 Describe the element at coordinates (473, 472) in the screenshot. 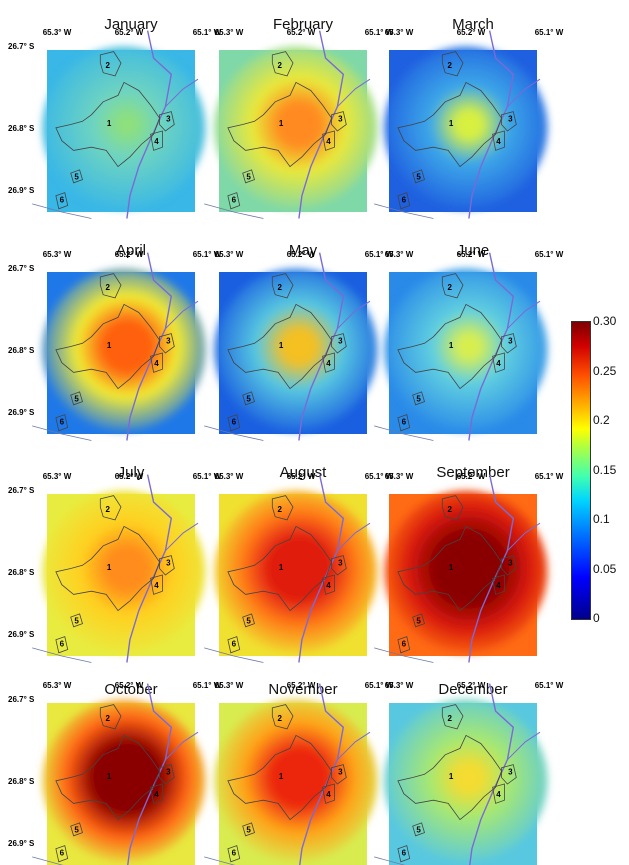

I see `month-title: September` at that location.